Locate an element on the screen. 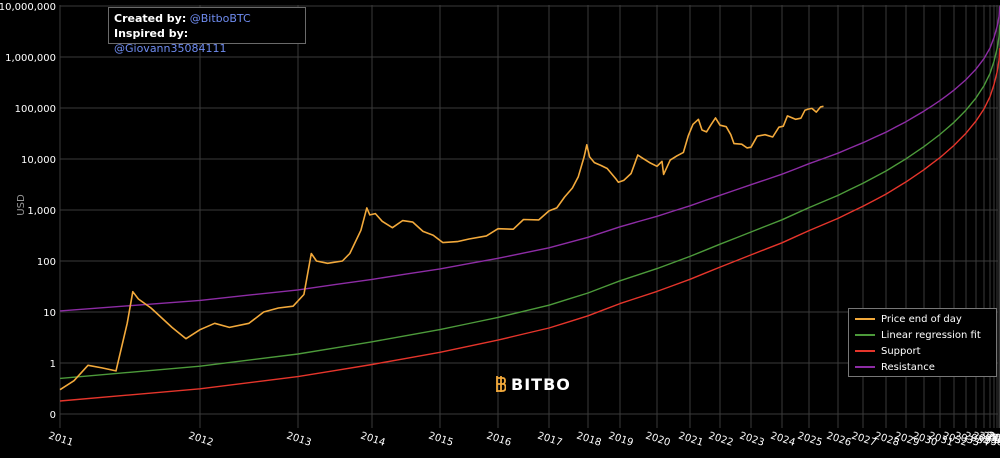 The width and height of the screenshot is (1000, 458). x-tick-label: 2014 is located at coordinates (373, 439).